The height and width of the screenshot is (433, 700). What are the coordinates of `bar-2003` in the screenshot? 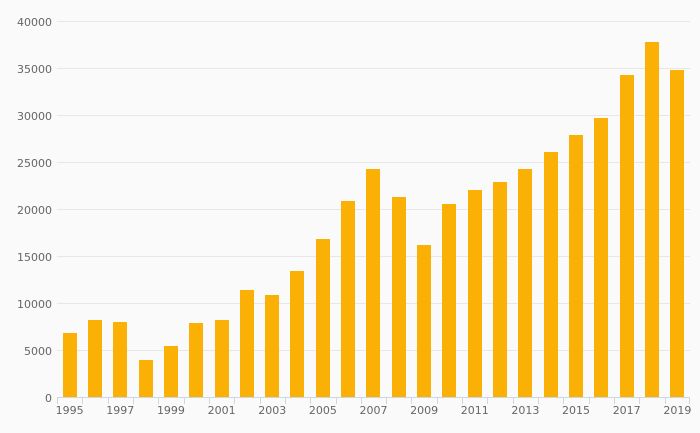 It's located at (272, 346).